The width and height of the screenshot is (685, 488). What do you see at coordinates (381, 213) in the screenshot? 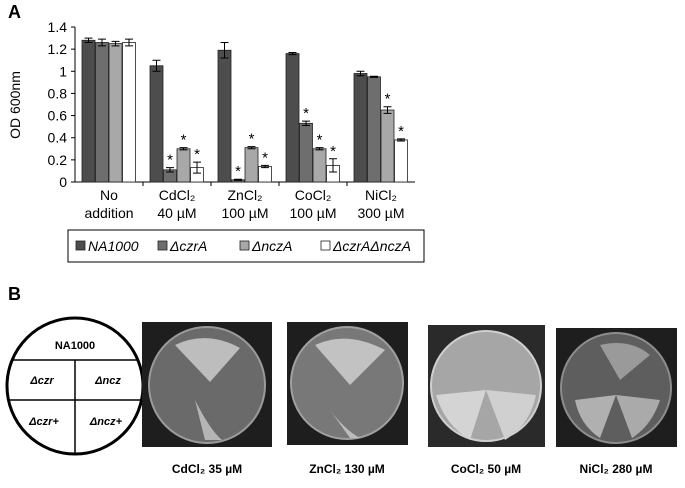
I see `x-tick-label: 300 µM` at bounding box center [381, 213].